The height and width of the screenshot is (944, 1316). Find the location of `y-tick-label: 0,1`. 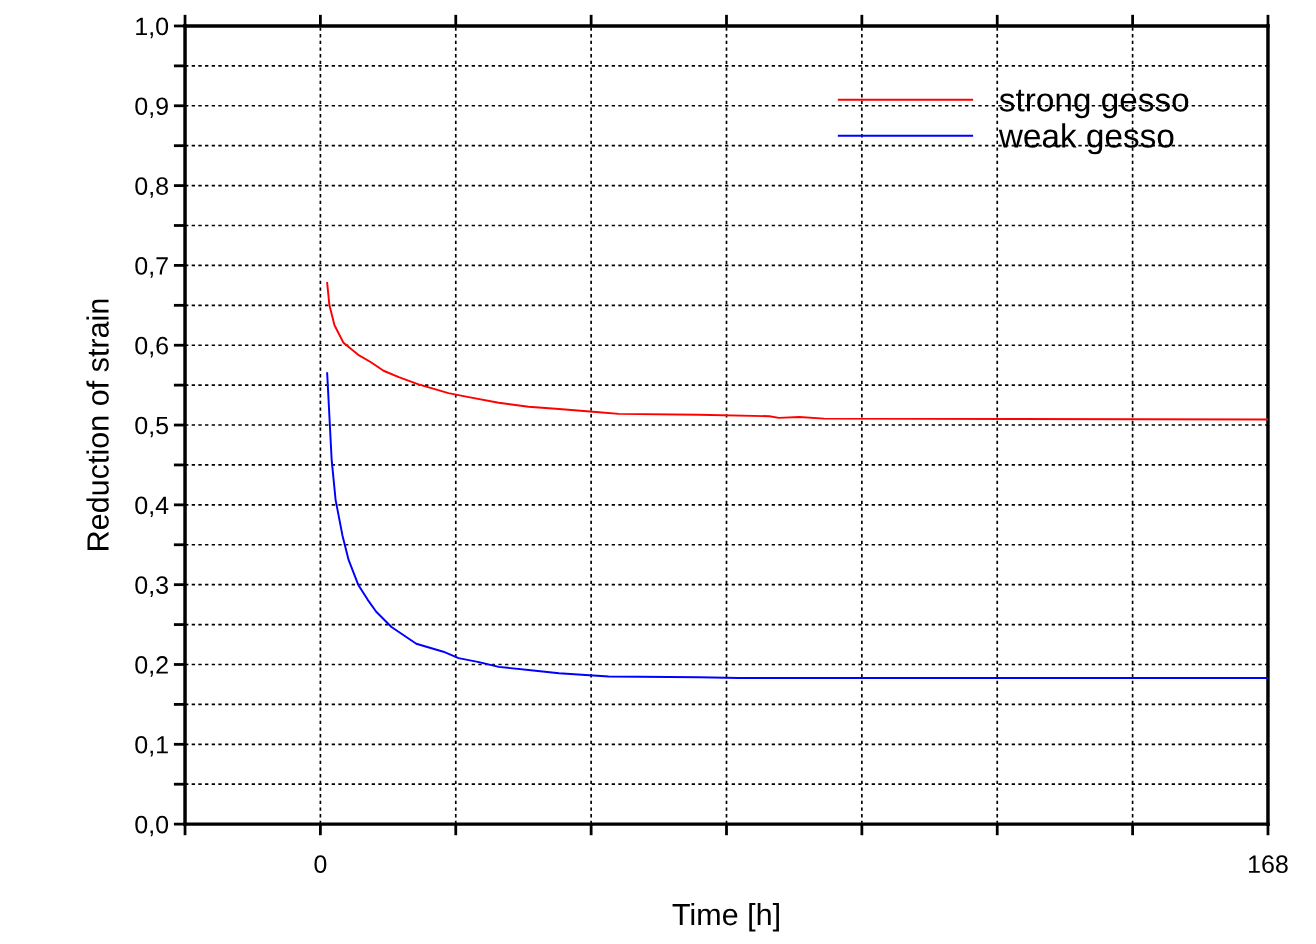

y-tick-label: 0,1 is located at coordinates (151, 746).